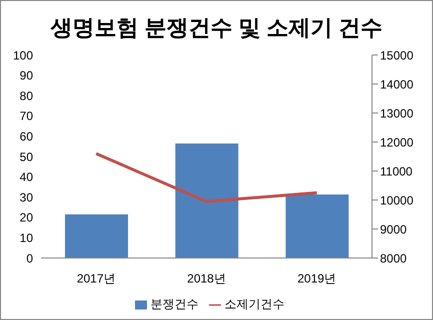 This screenshot has height=320, width=433. What do you see at coordinates (27, 237) in the screenshot?
I see `y-tick-label: 10` at bounding box center [27, 237].